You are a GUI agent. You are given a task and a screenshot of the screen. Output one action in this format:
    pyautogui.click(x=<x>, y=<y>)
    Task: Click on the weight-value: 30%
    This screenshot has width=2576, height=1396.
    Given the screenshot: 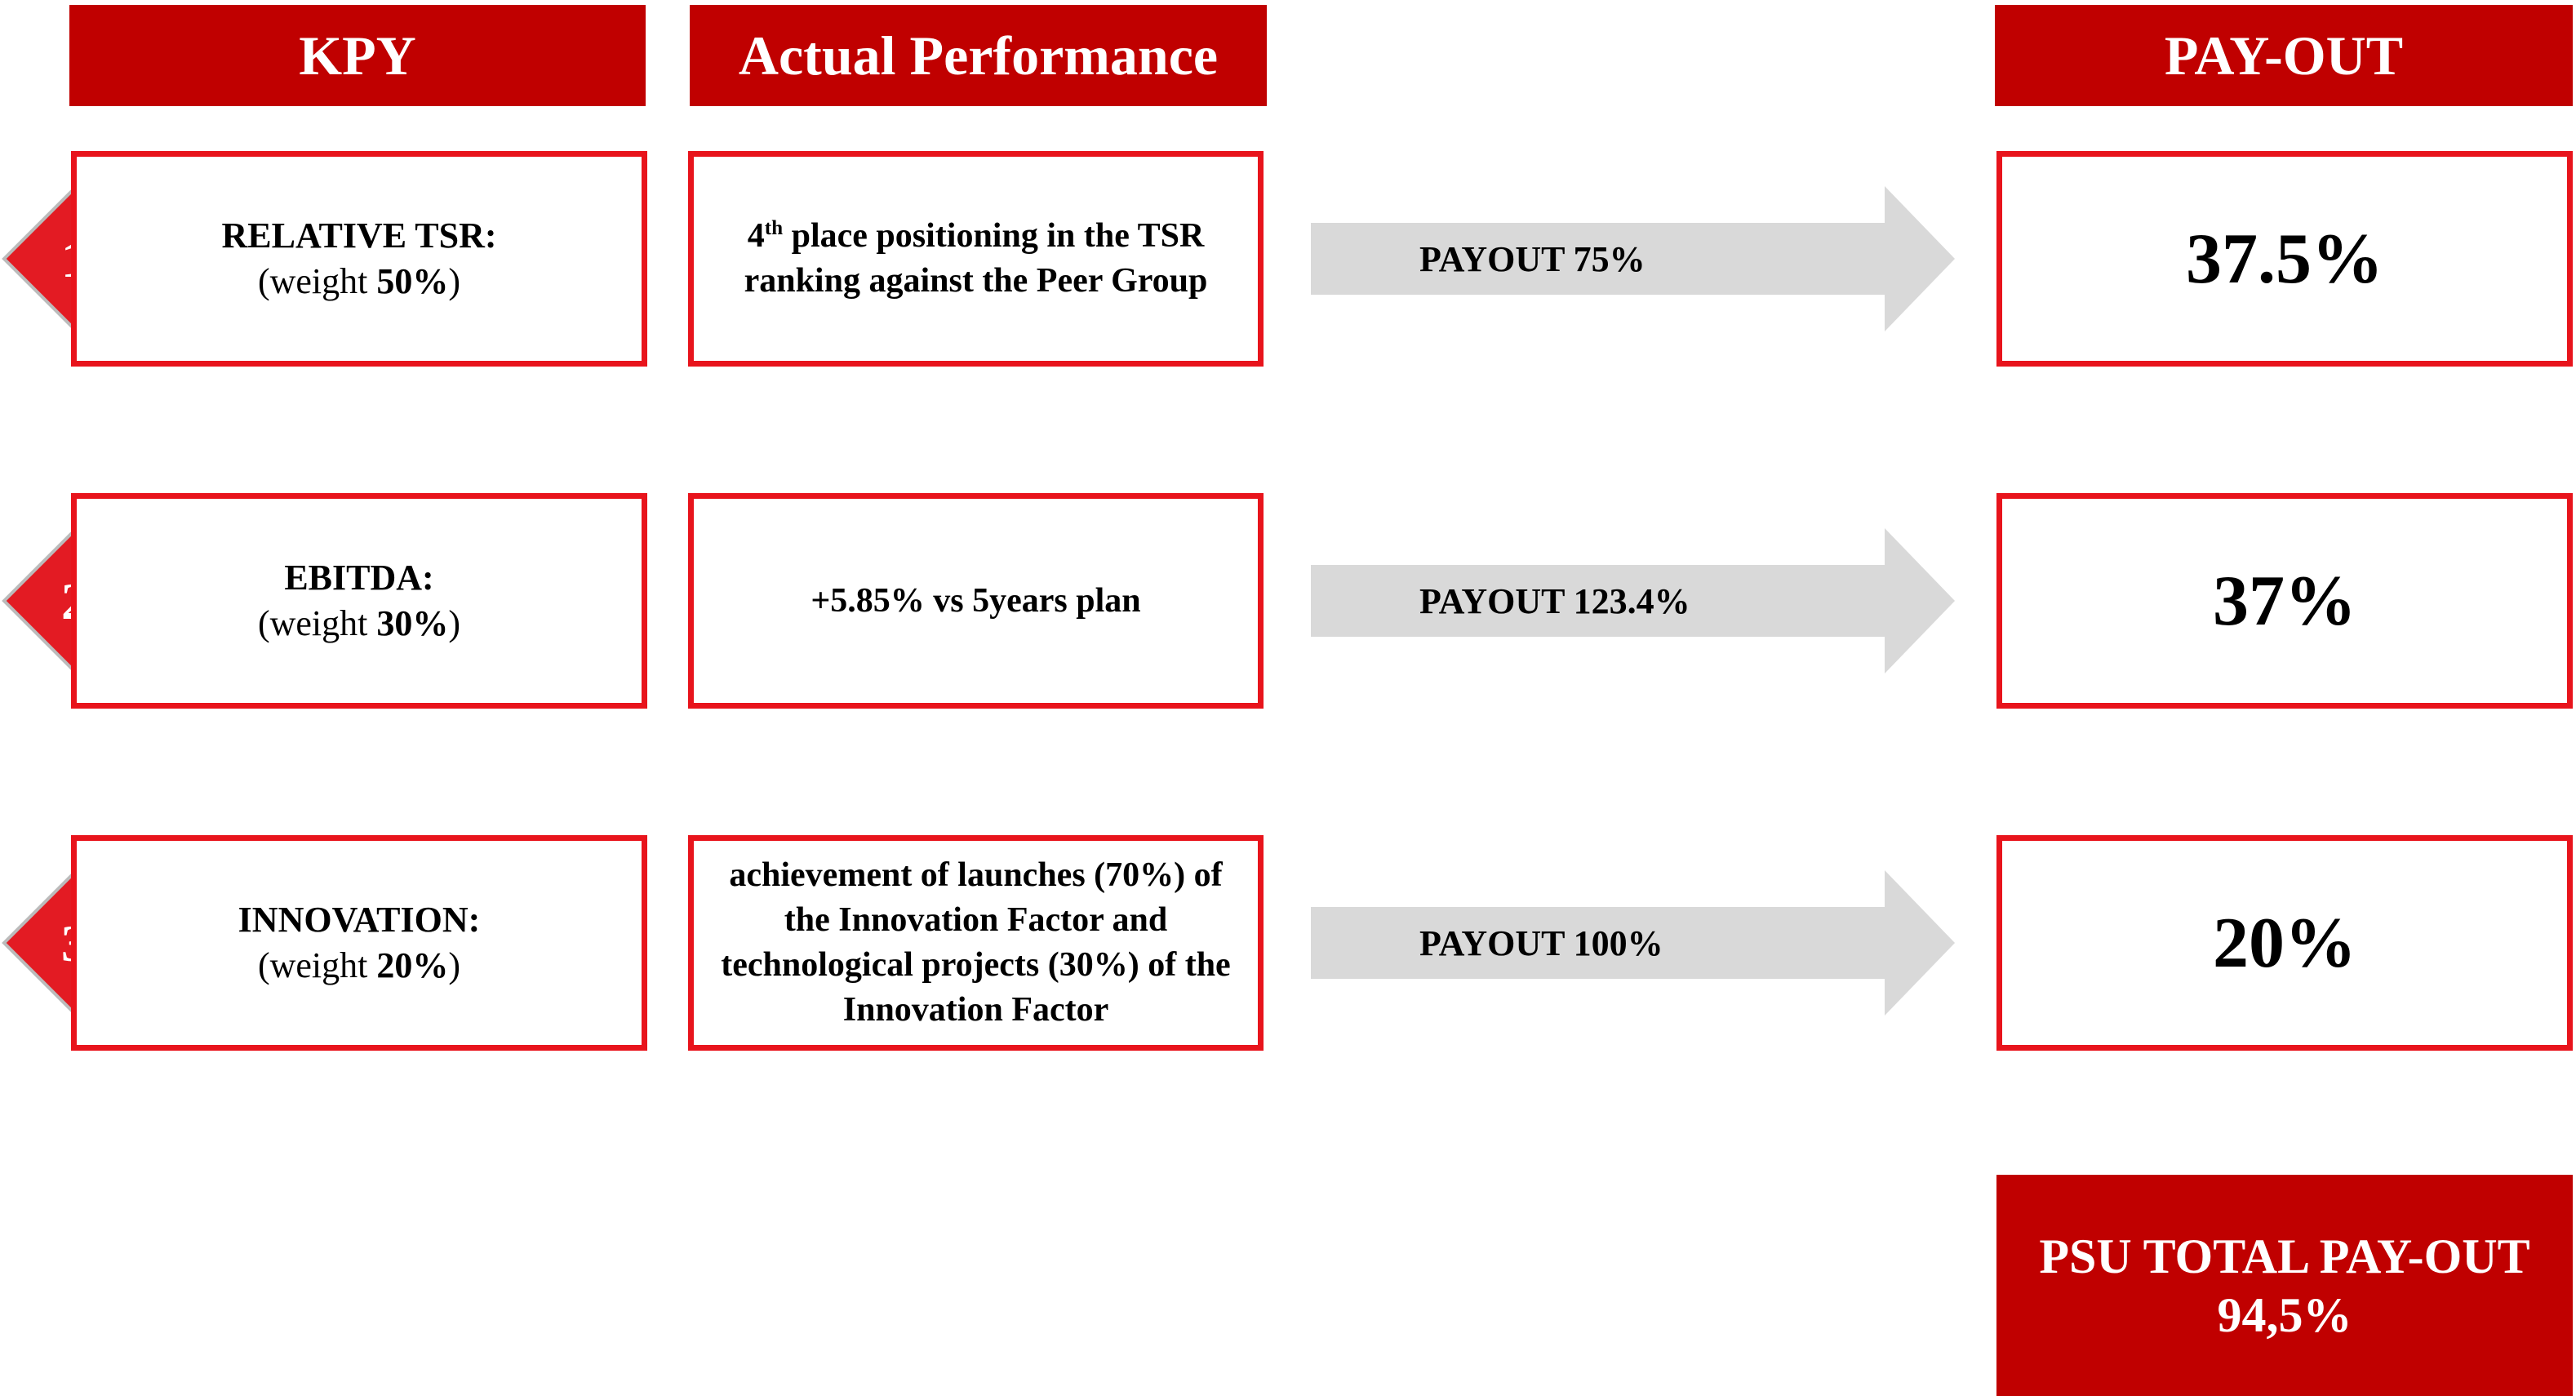 What is the action you would take?
    pyautogui.click(x=412, y=623)
    